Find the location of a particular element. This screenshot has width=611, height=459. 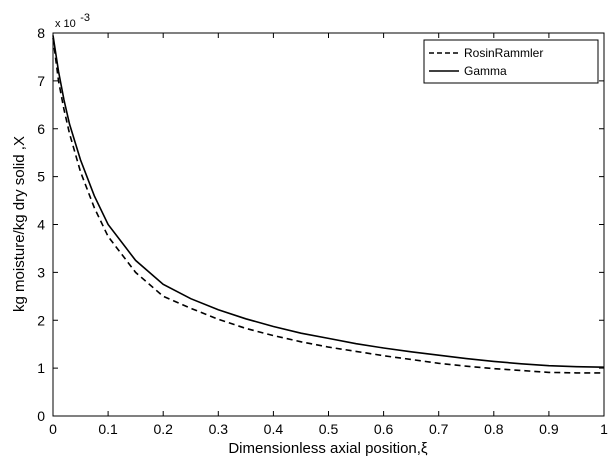

x-tick-label: 0.4 is located at coordinates (274, 429).